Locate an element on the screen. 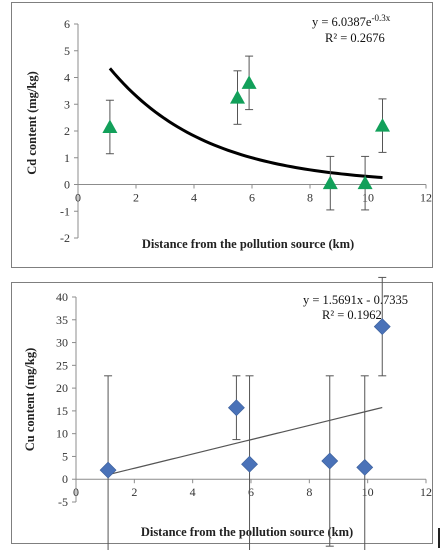 Image resolution: width=447 pixels, height=550 pixels. trendline-equation-main: y = 1.5691x - 0.7335 is located at coordinates (355, 300).